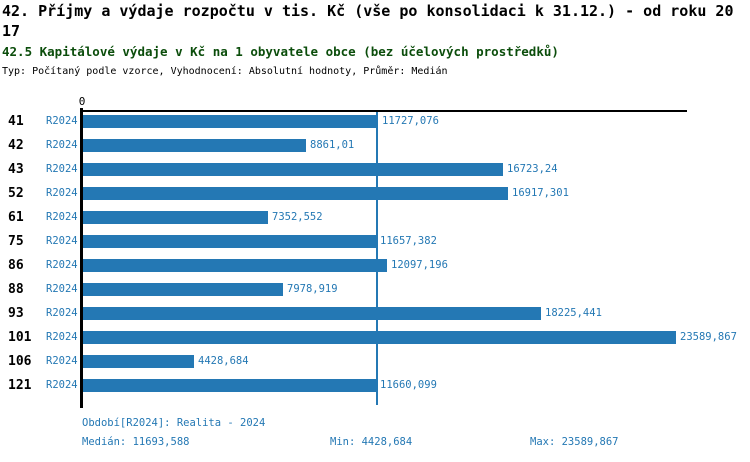 The height and width of the screenshot is (462, 750). What do you see at coordinates (16, 169) in the screenshot?
I see `row-category-label: 43` at bounding box center [16, 169].